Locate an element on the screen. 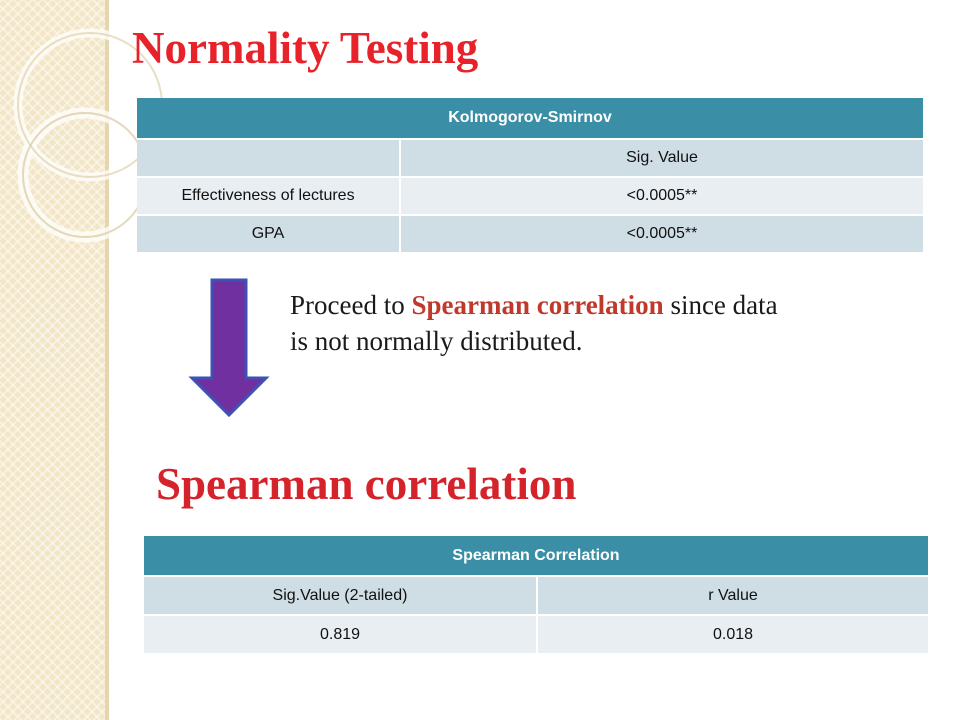  sp-sig-value: 0.819 is located at coordinates (341, 635).